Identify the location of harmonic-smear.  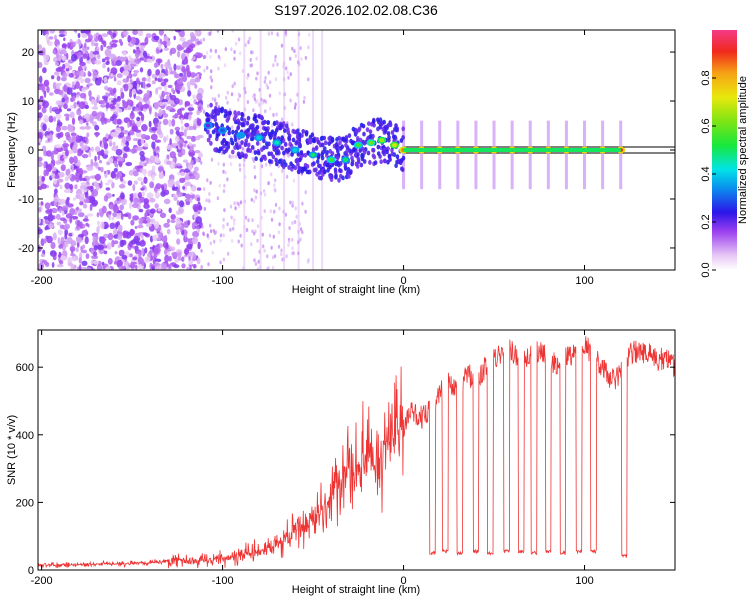
(512, 155).